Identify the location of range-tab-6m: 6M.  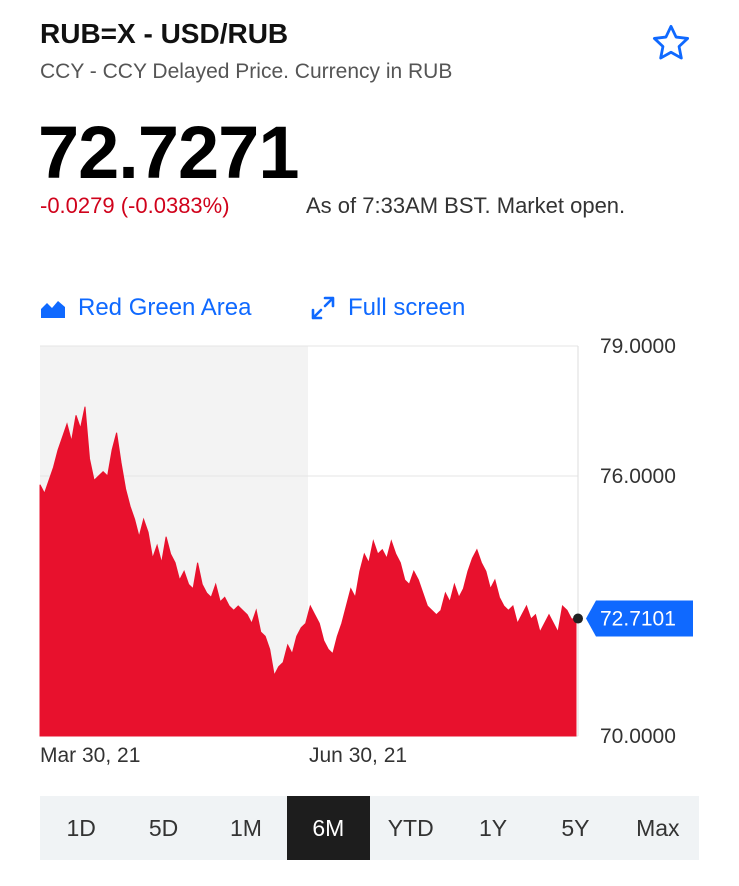
(328, 828).